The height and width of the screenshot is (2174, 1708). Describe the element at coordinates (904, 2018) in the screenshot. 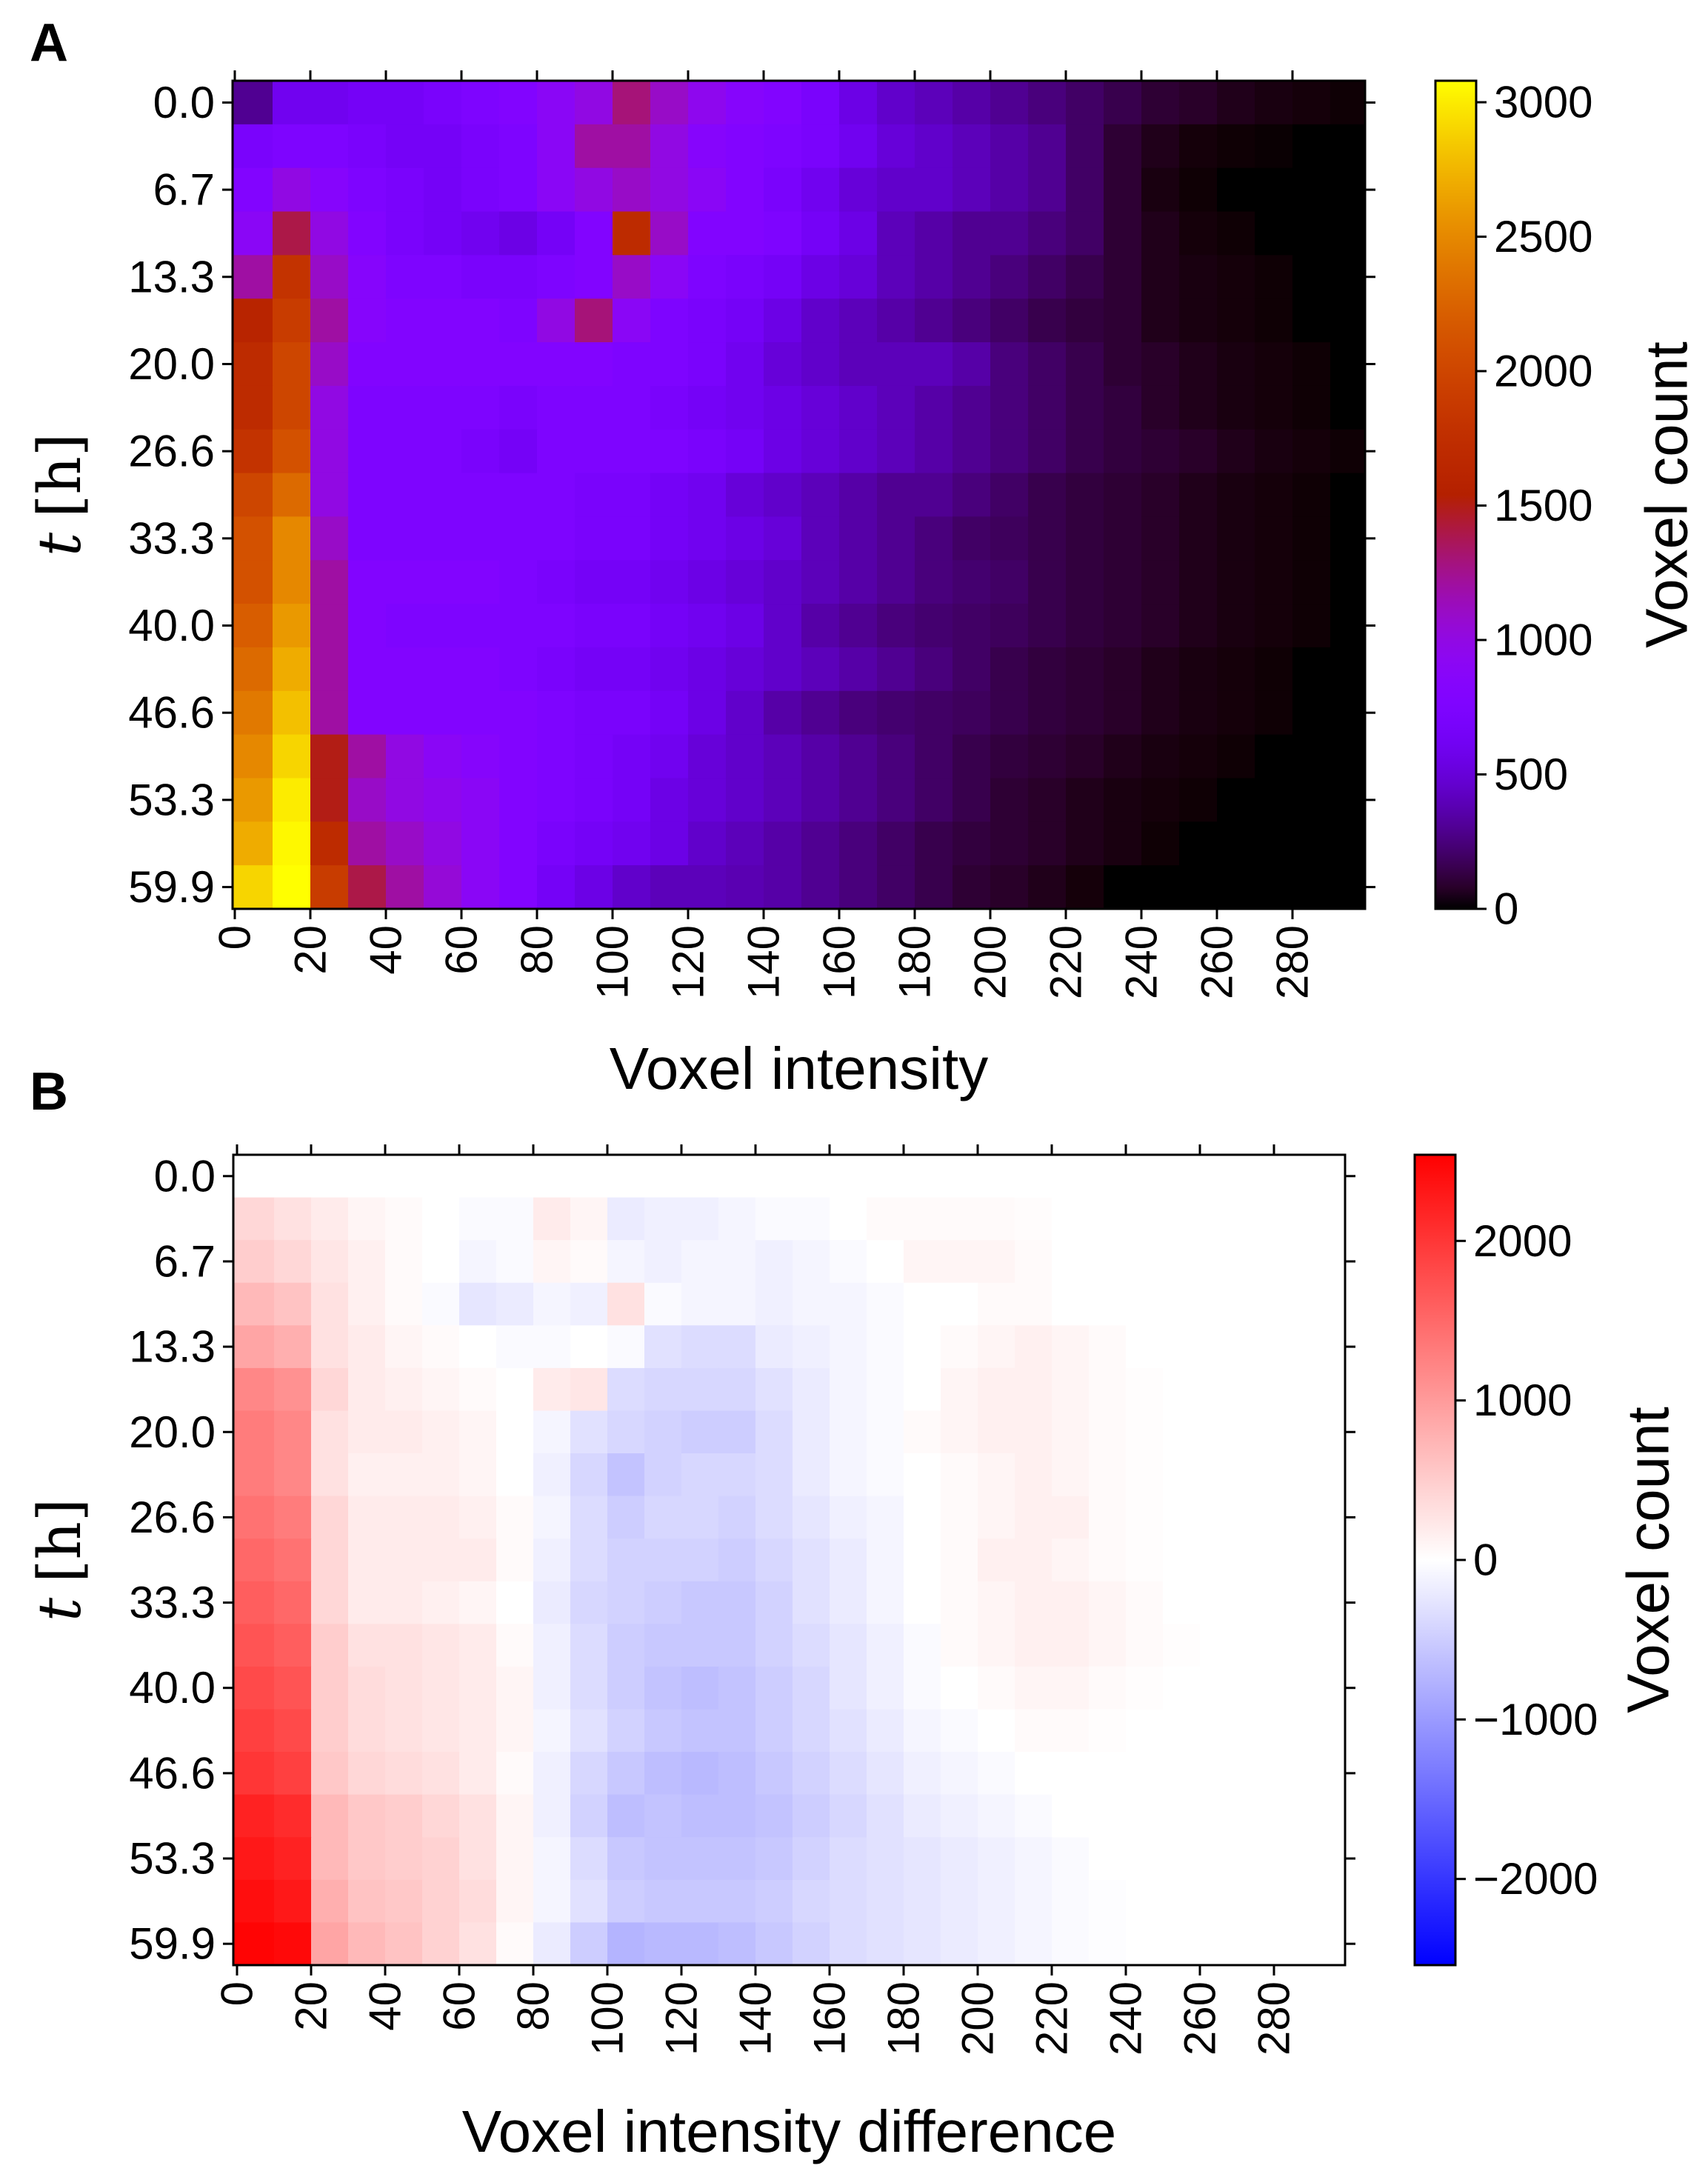

I see `x-tick-label: 180` at that location.